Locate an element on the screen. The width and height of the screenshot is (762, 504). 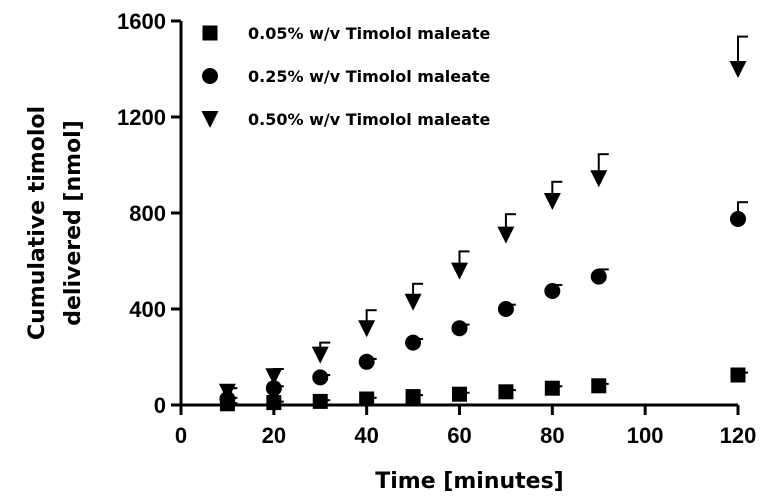
legend-label: 0.25% w/v Timolol maleate is located at coordinates (369, 76).